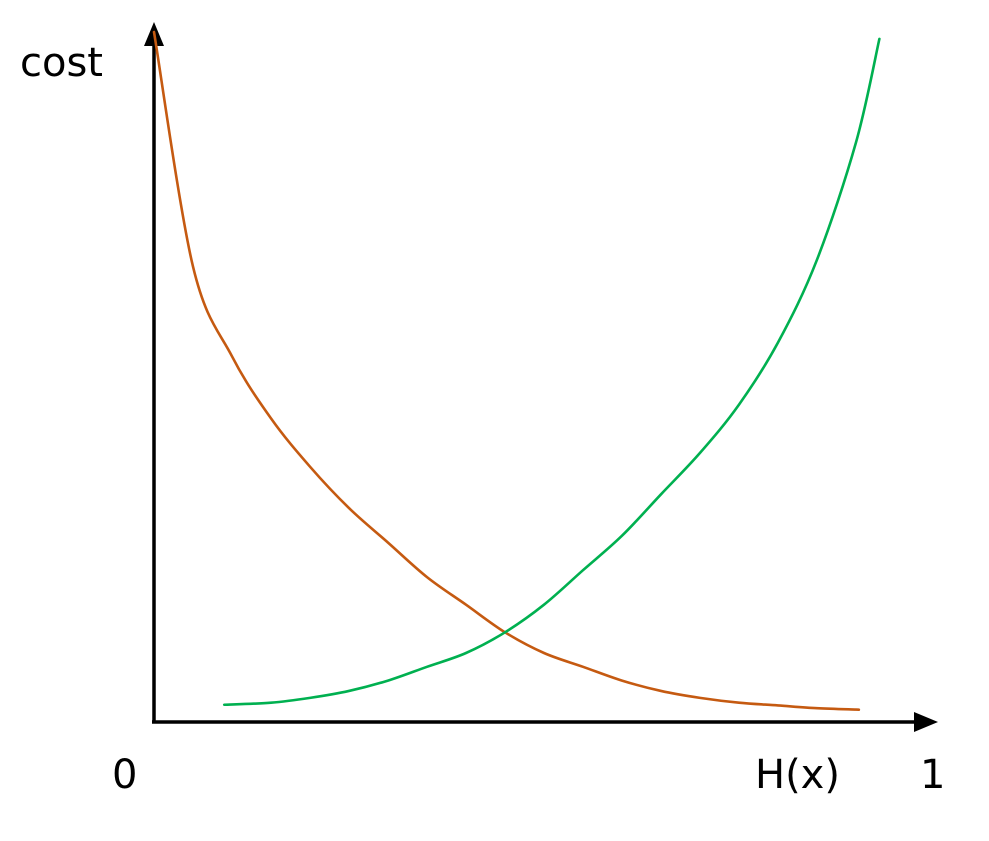  What do you see at coordinates (124, 775) in the screenshot?
I see `x-tick-label-0: 0` at bounding box center [124, 775].